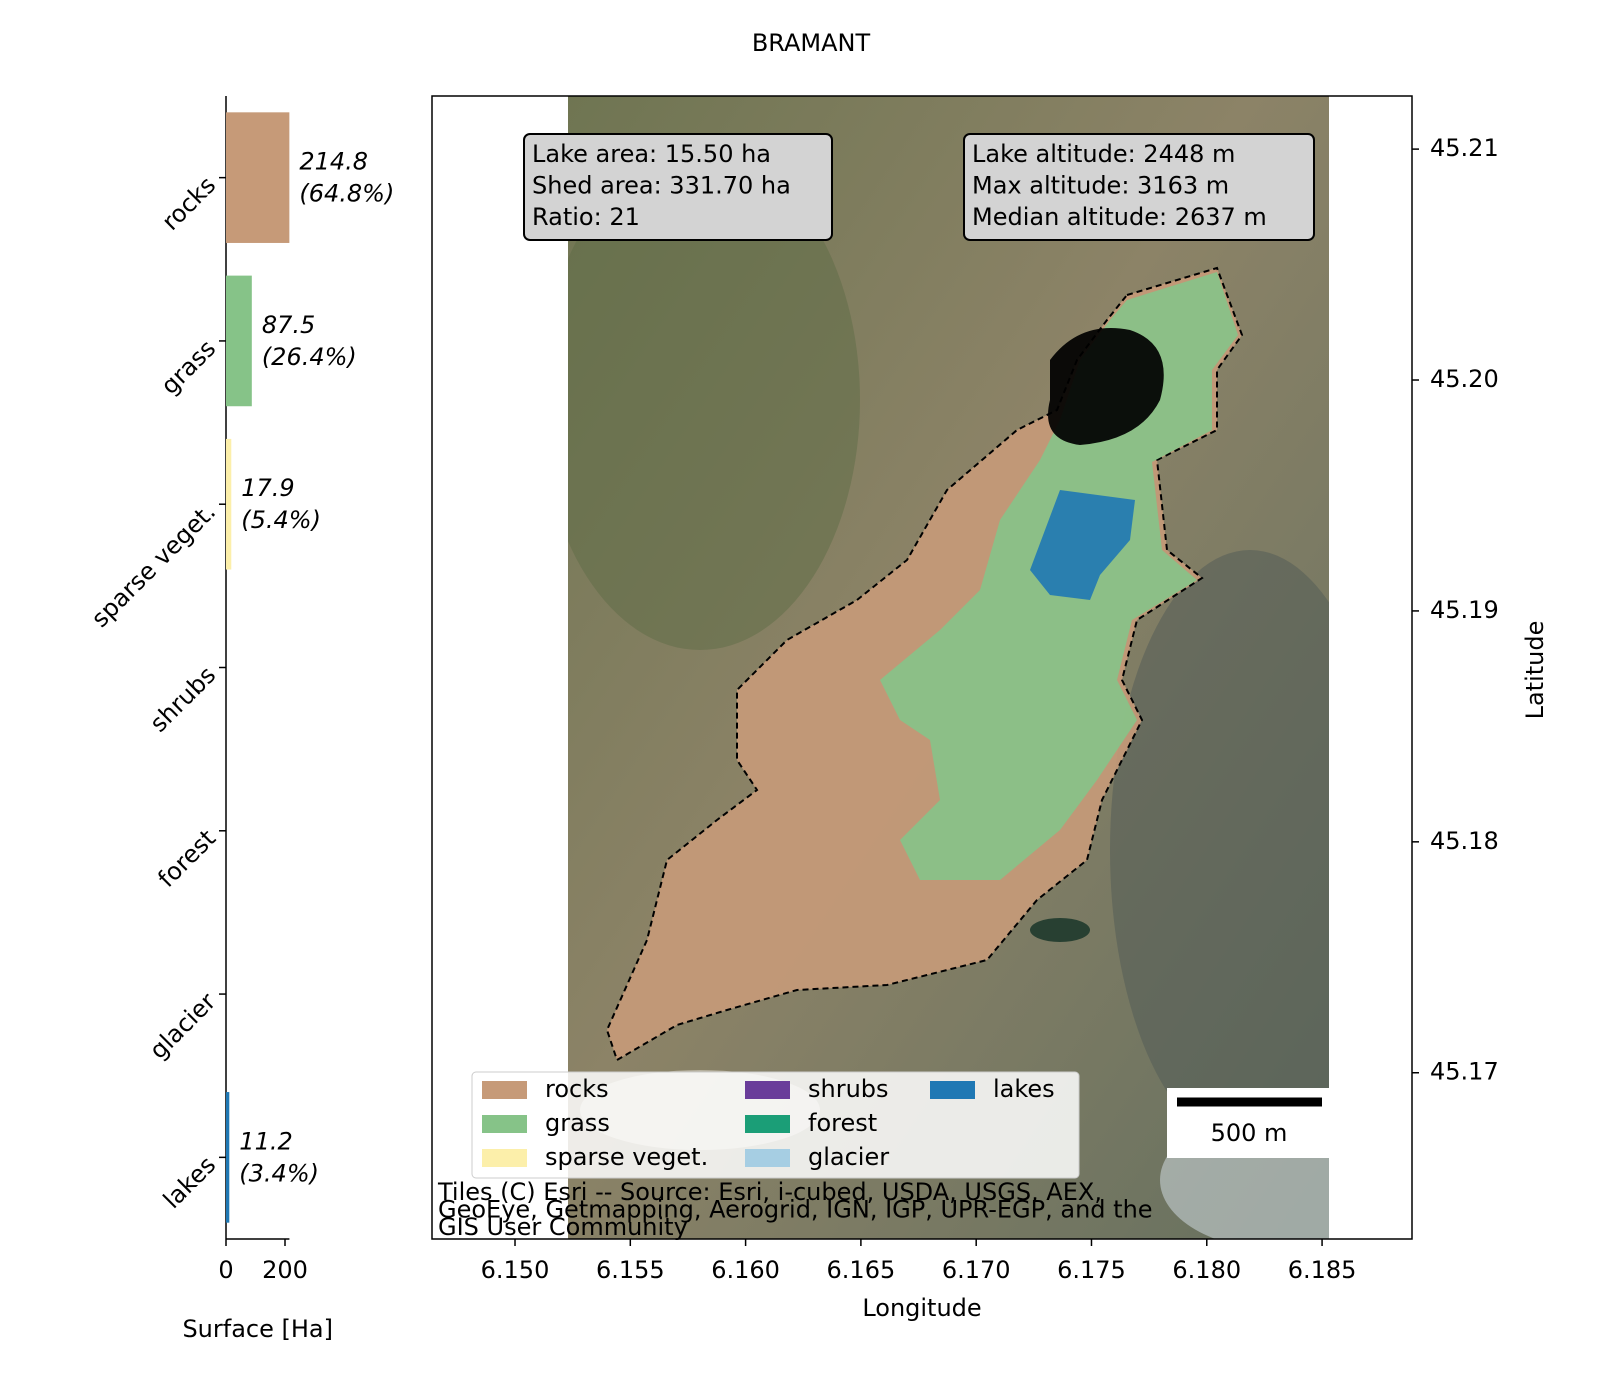 The height and width of the screenshot is (1400, 1600). I want to click on chart-title: BRAMANT, so click(811, 43).